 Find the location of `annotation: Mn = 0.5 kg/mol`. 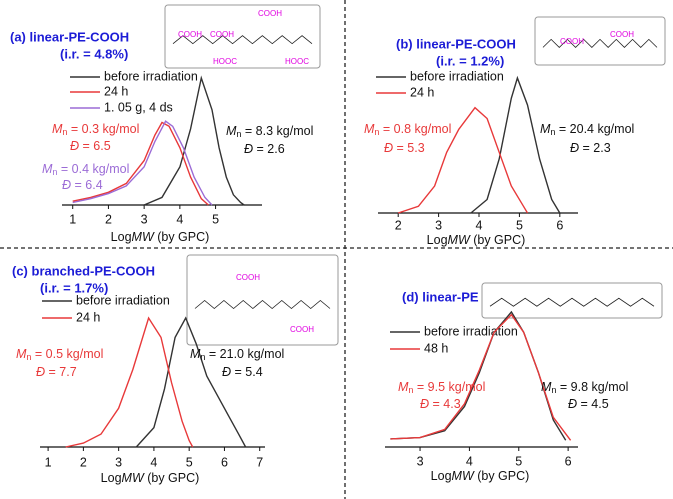

annotation: Mn = 0.5 kg/mol is located at coordinates (59, 354).